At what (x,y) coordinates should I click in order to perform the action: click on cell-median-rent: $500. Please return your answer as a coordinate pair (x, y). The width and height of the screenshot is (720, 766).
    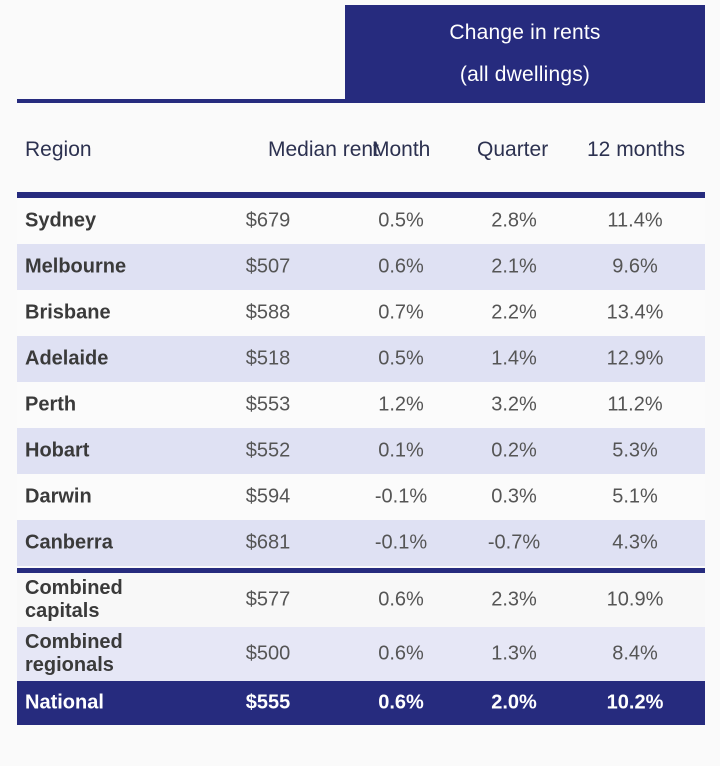
    Looking at the image, I should click on (268, 653).